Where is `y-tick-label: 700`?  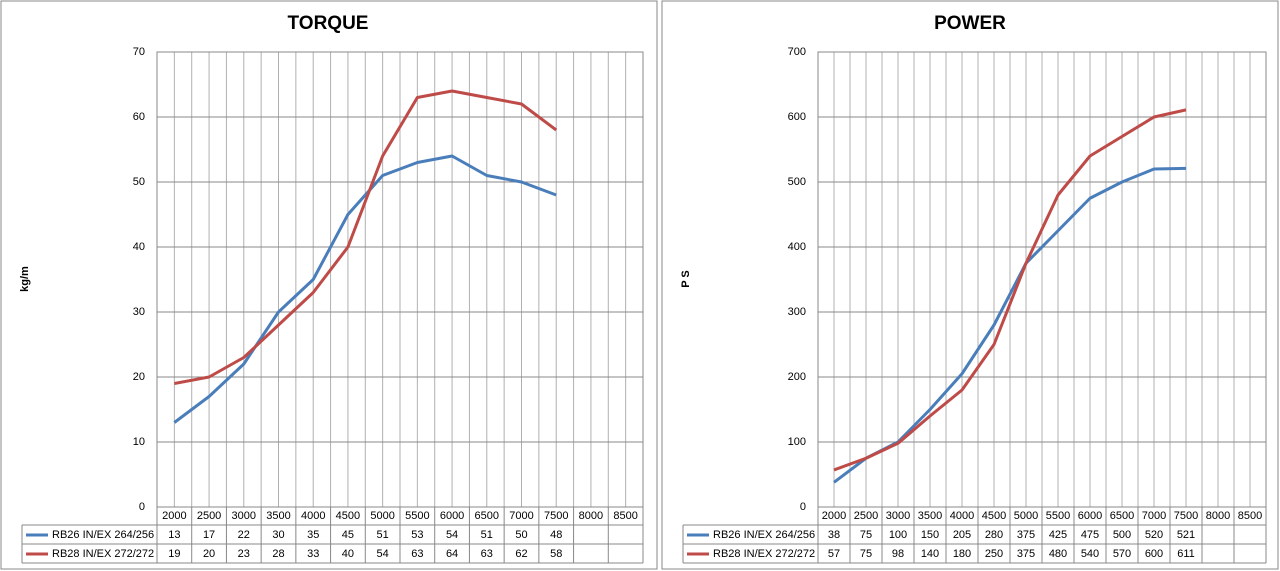
y-tick-label: 700 is located at coordinates (797, 52).